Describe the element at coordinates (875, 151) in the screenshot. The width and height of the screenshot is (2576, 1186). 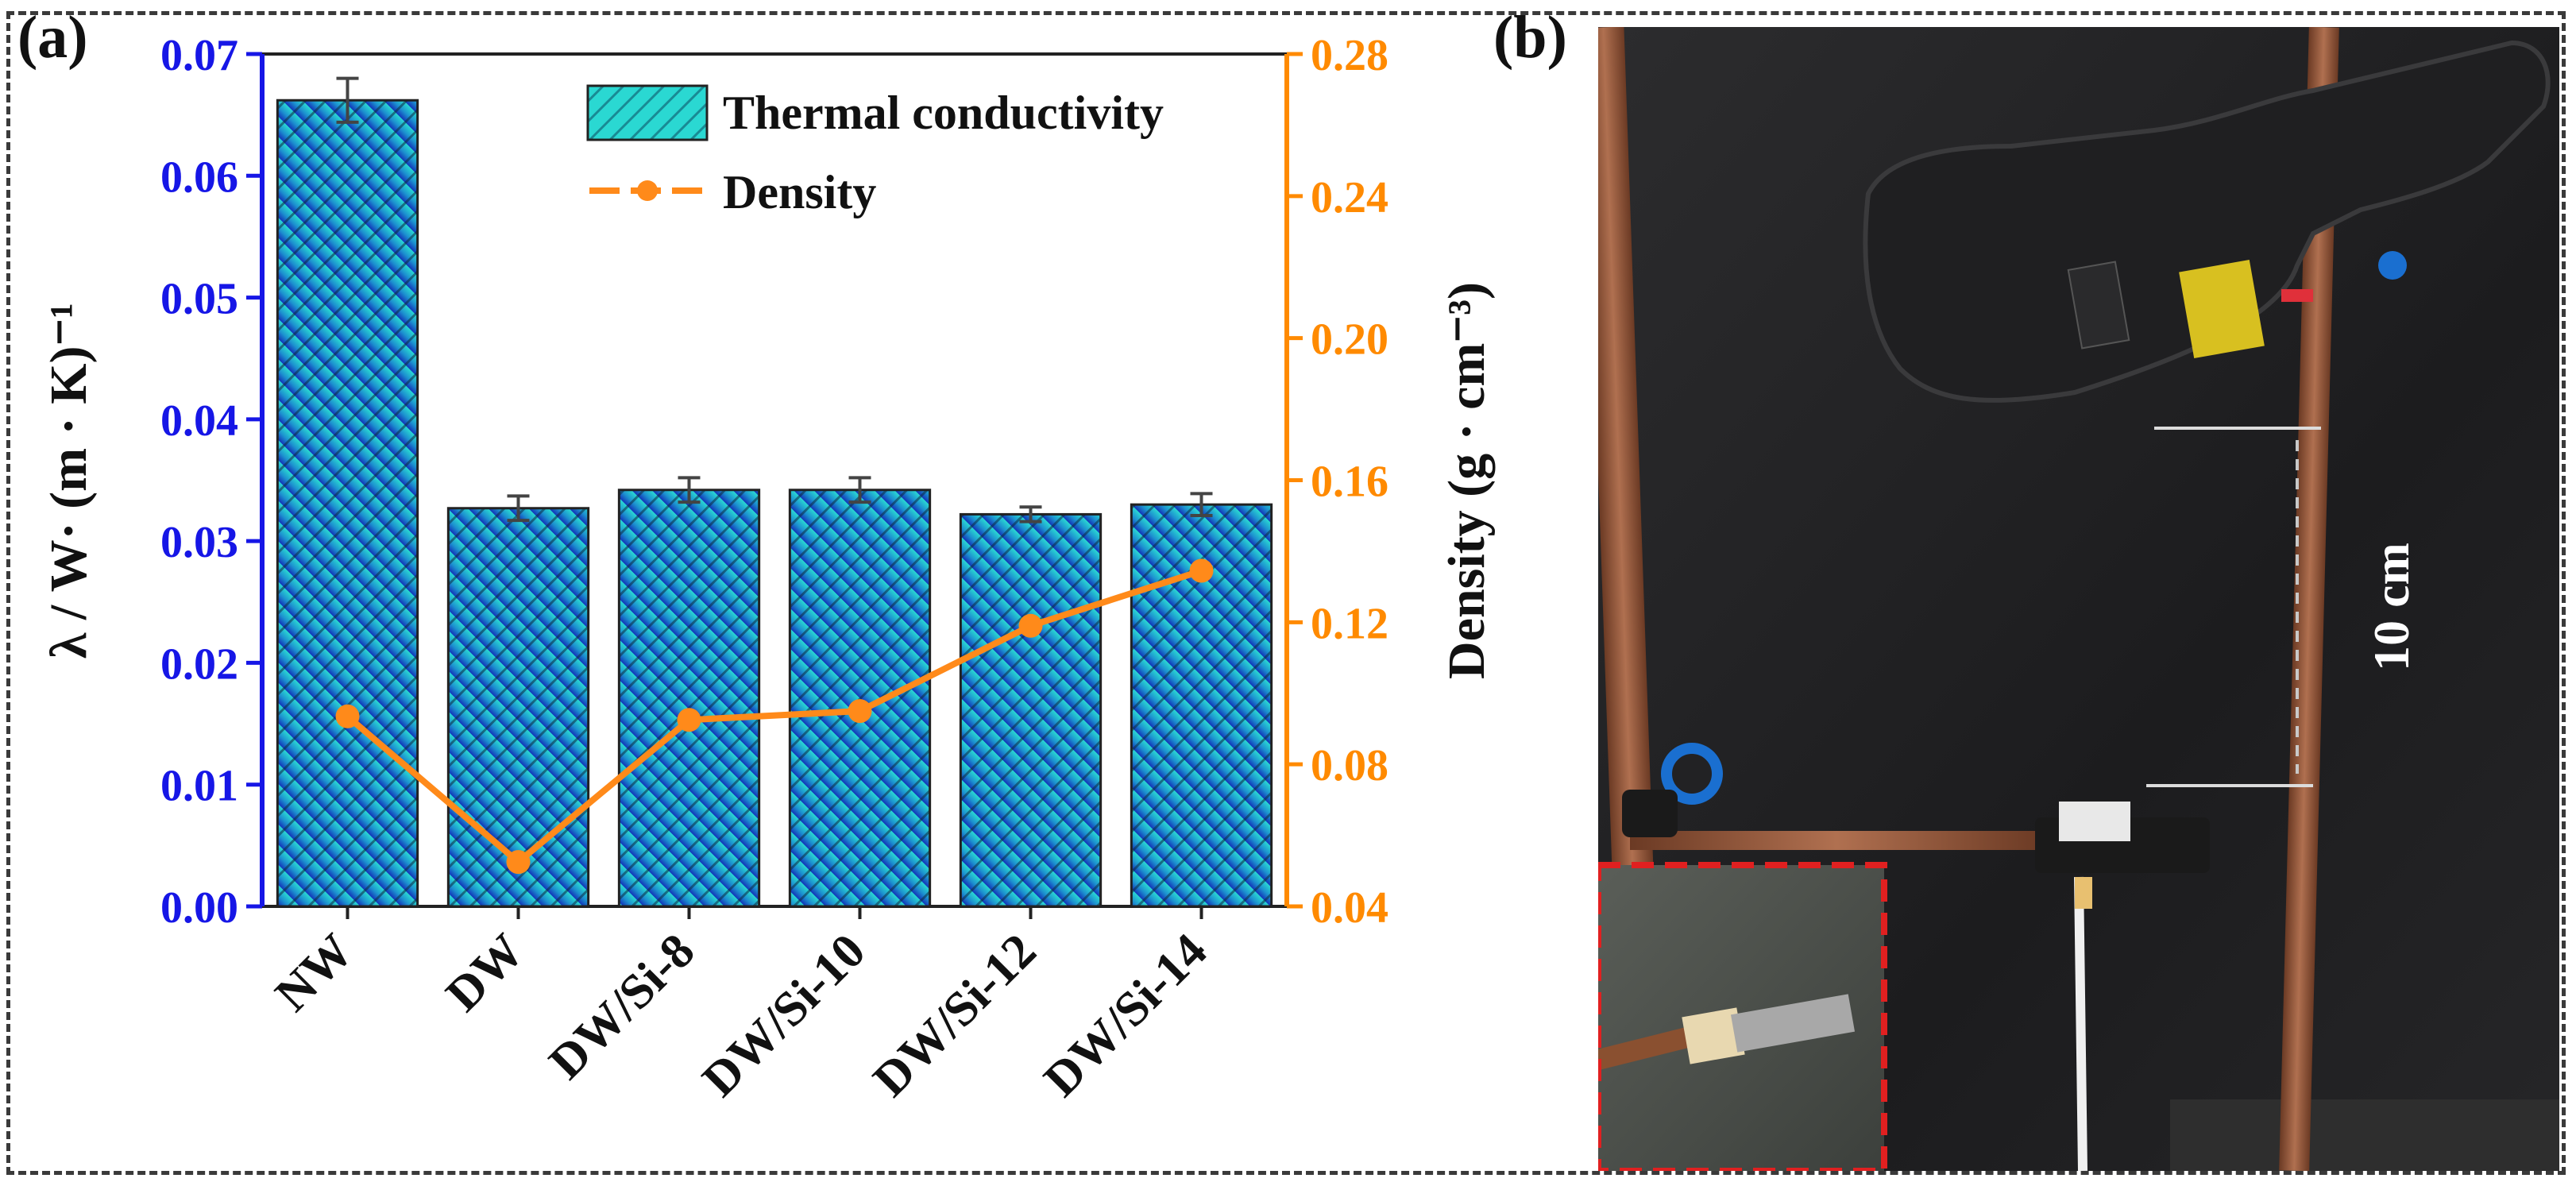
I see `legend: Thermal conductivity Density` at that location.